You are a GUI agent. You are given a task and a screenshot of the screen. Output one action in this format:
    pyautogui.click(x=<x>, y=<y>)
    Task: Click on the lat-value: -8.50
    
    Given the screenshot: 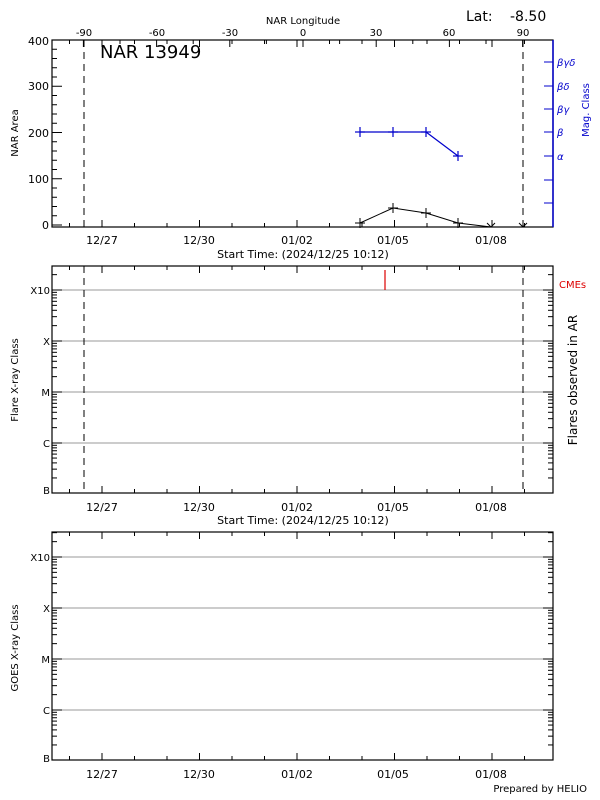 What is the action you would take?
    pyautogui.click(x=528, y=17)
    